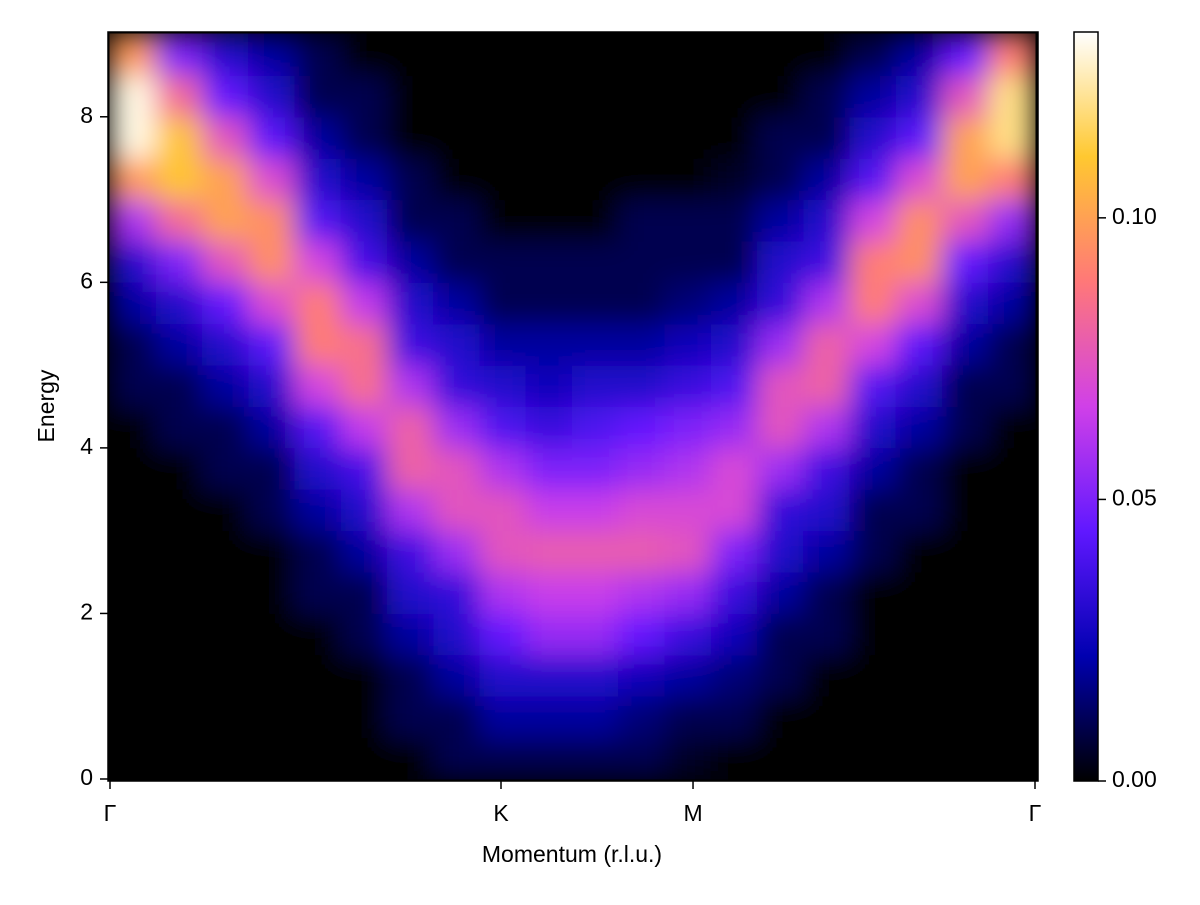 Image resolution: width=1200 pixels, height=905 pixels. What do you see at coordinates (572, 854) in the screenshot?
I see `x-axis-label: Momentum (r.l.u.)` at bounding box center [572, 854].